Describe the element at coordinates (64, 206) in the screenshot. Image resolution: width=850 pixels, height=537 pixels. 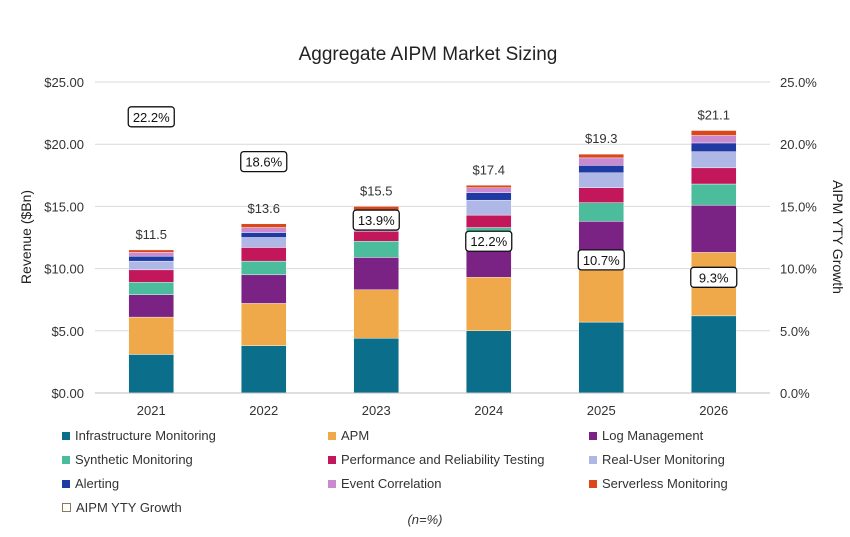
I see `y-tick-label: $15.00` at that location.